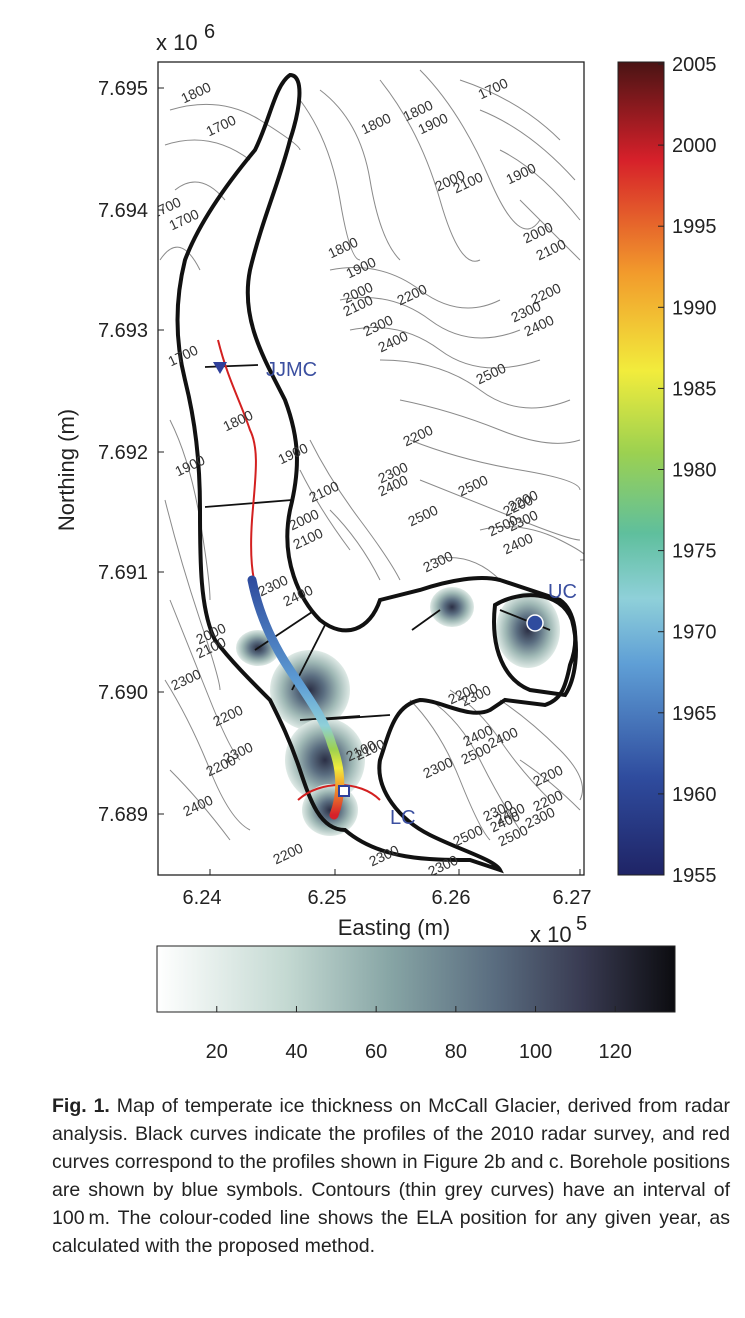 The width and height of the screenshot is (745, 1318). What do you see at coordinates (641, 468) in the screenshot?
I see `year-colorbar` at bounding box center [641, 468].